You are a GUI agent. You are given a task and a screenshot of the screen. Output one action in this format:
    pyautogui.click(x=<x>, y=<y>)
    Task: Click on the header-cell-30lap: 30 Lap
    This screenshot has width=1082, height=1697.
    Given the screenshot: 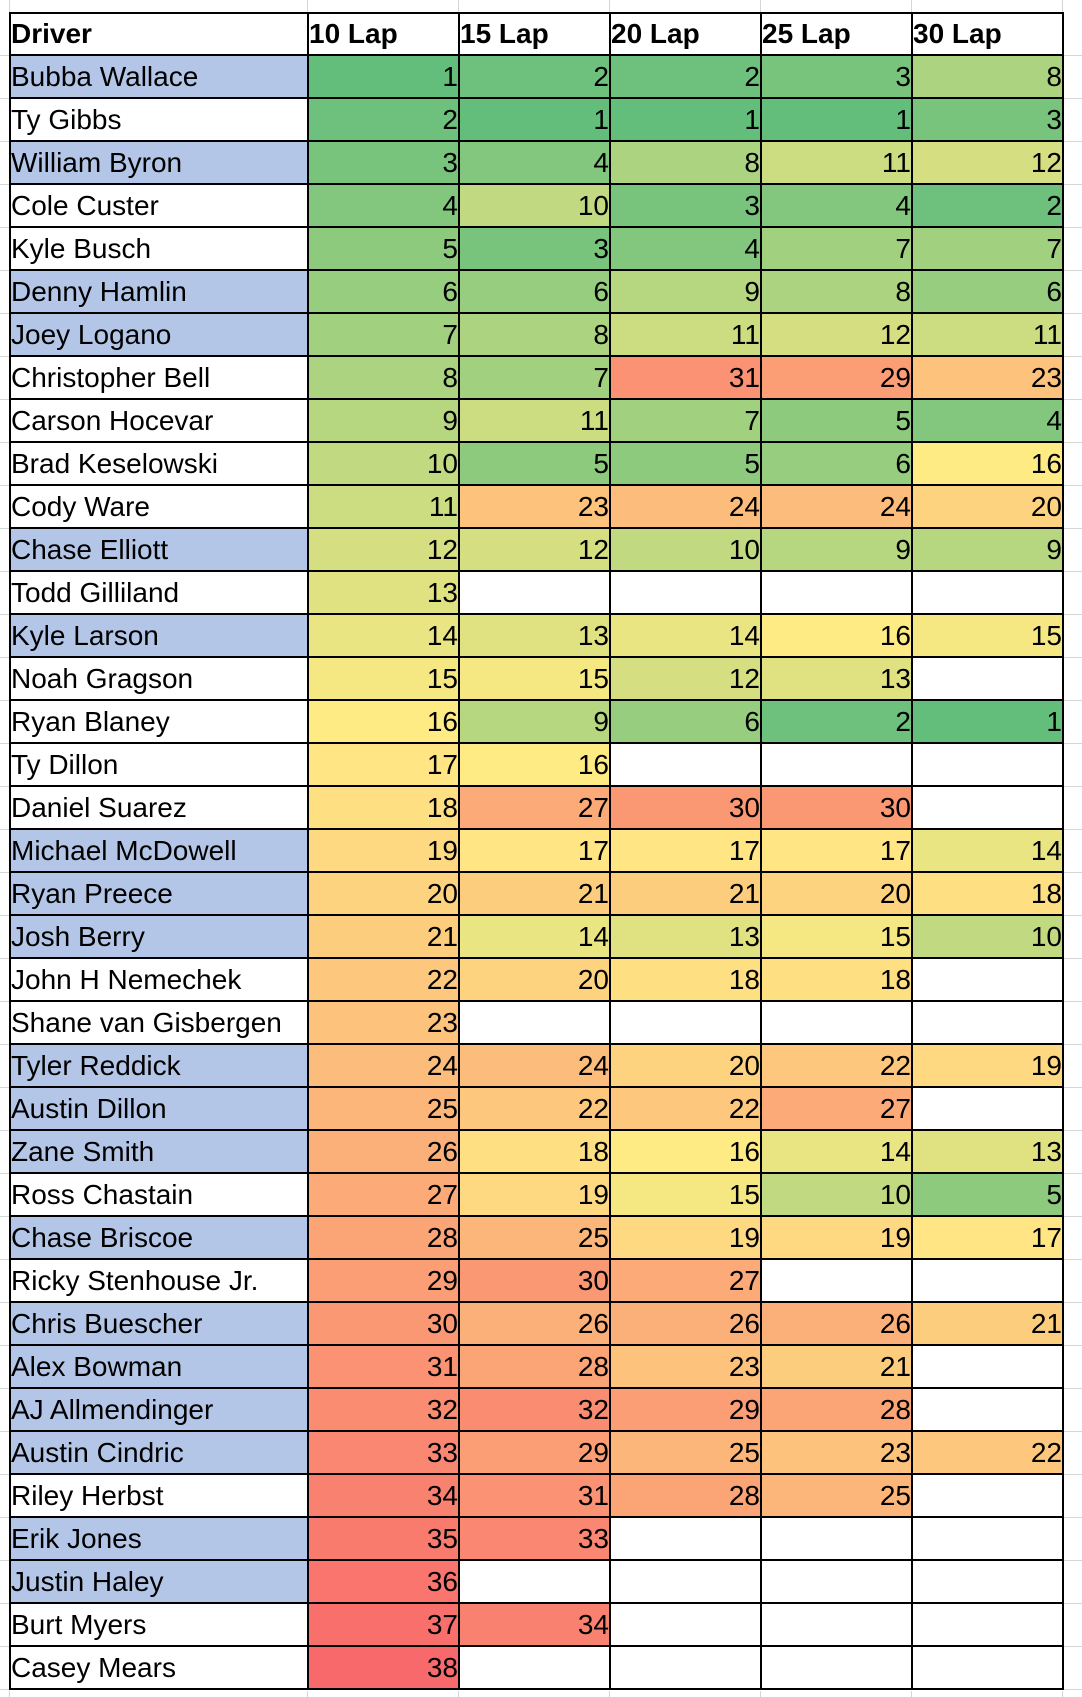 What is the action you would take?
    pyautogui.click(x=987, y=34)
    